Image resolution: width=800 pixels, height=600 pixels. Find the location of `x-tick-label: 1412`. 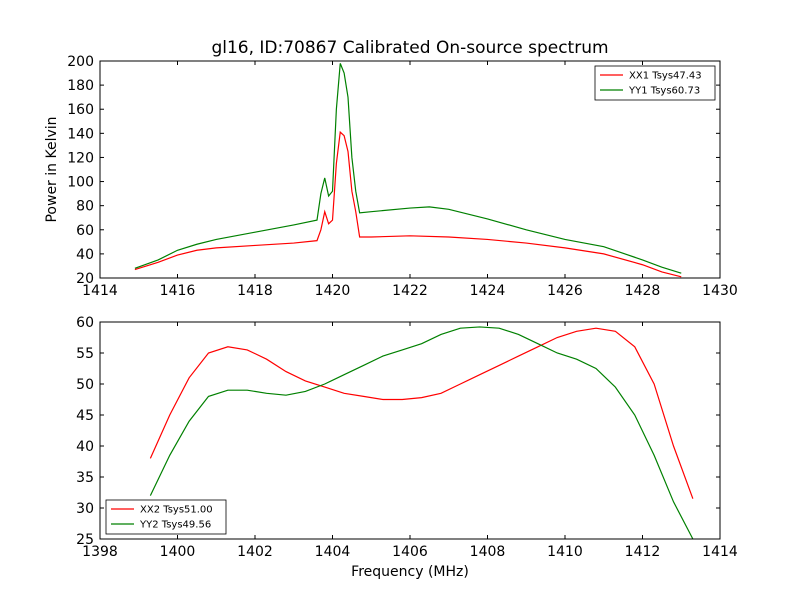

x-tick-label: 1412 is located at coordinates (643, 552).